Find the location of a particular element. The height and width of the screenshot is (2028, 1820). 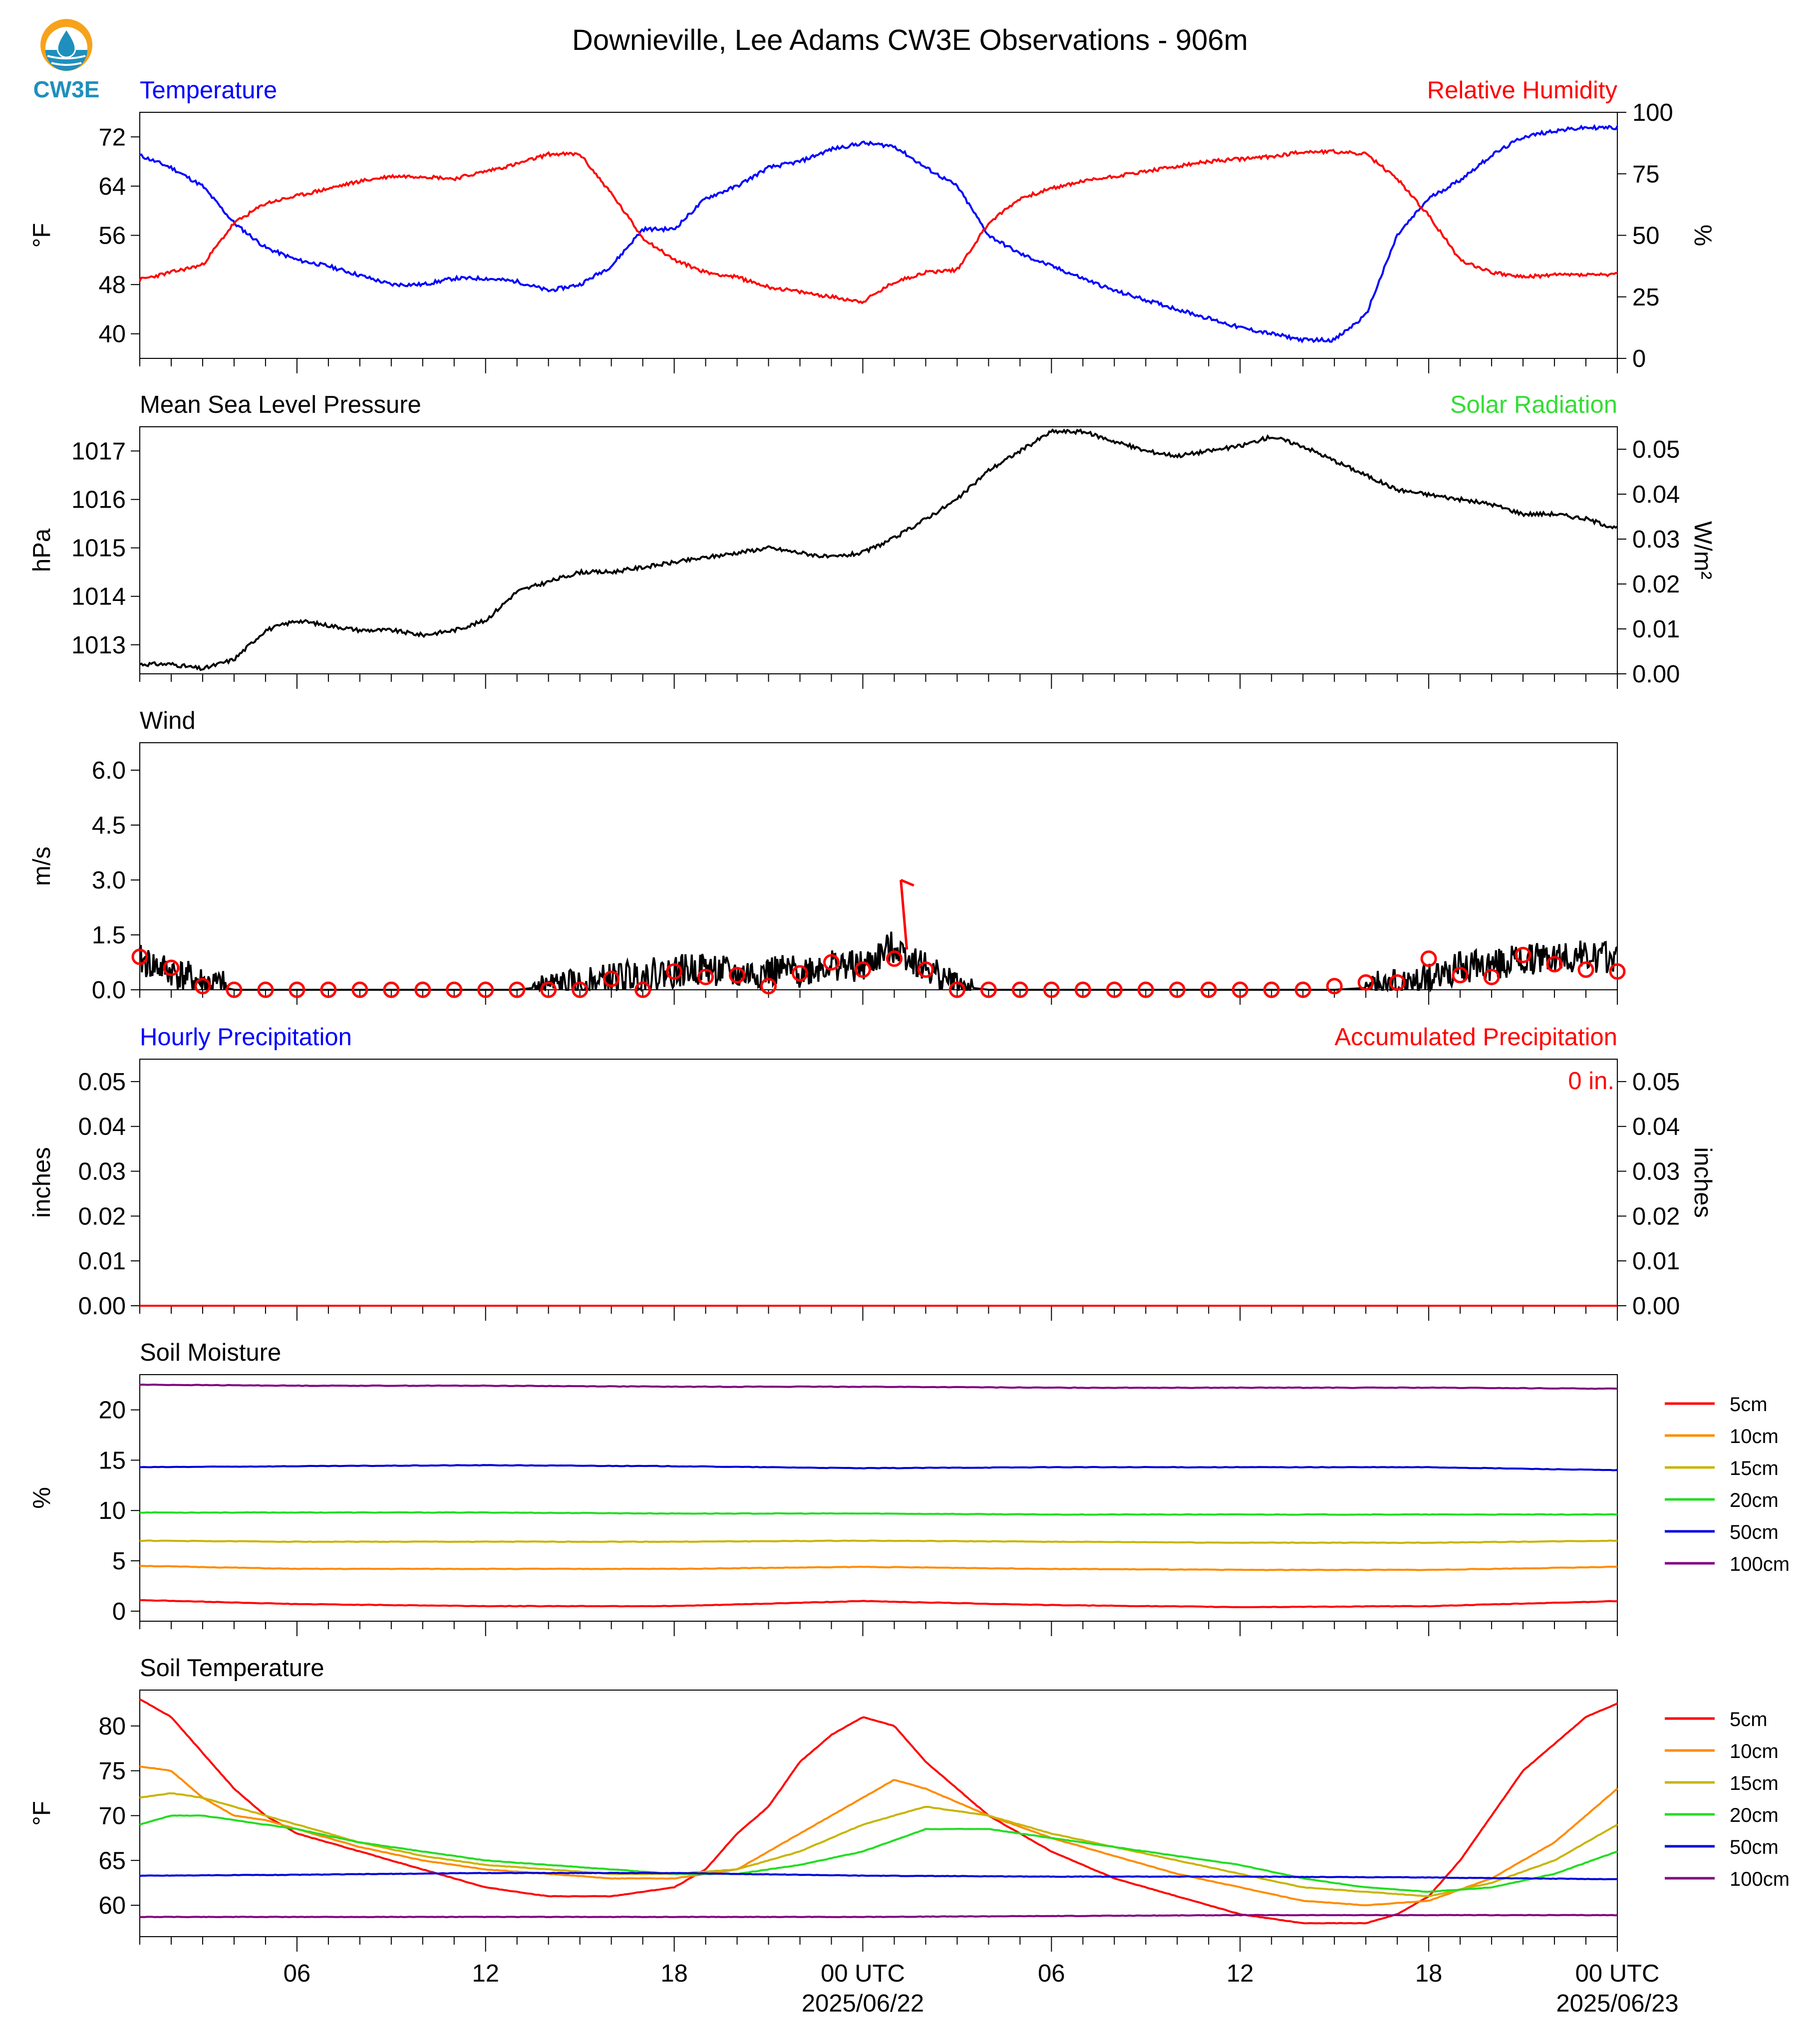

y-axis-label-right: % is located at coordinates (1702, 236).